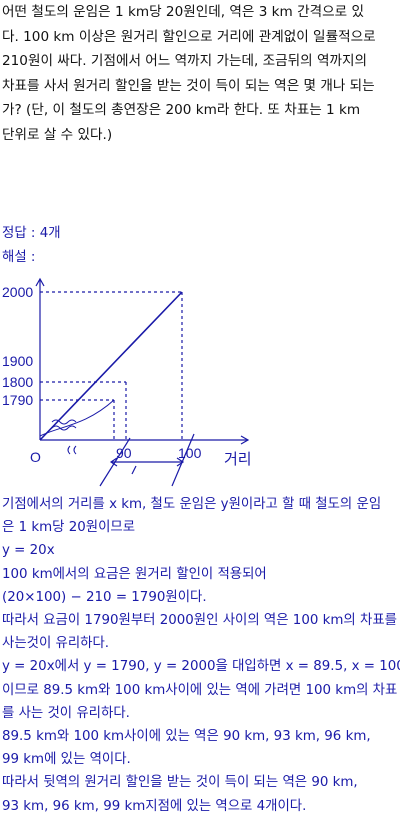 This screenshot has height=835, width=400. I want to click on x-axis-label: 거리, so click(238, 459).